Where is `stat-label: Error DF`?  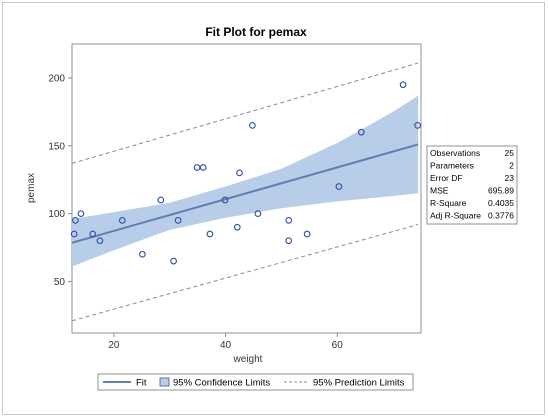
stat-label: Error DF is located at coordinates (446, 178).